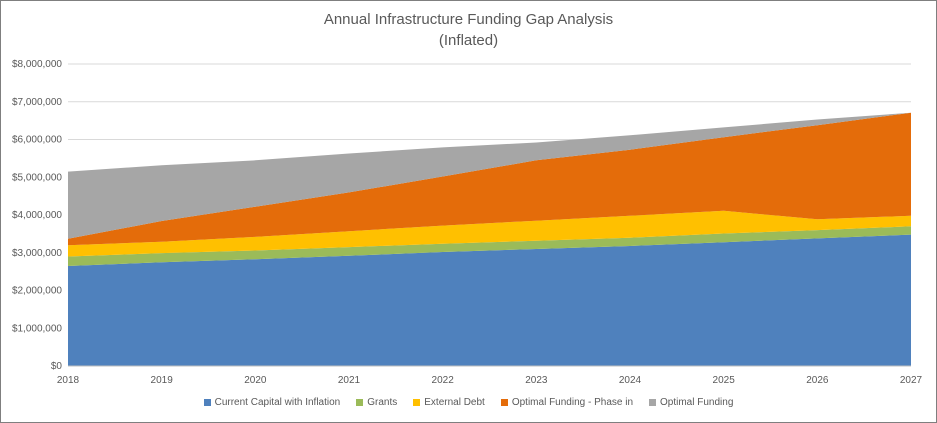  What do you see at coordinates (255, 380) in the screenshot?
I see `x-tick-label: 2020` at bounding box center [255, 380].